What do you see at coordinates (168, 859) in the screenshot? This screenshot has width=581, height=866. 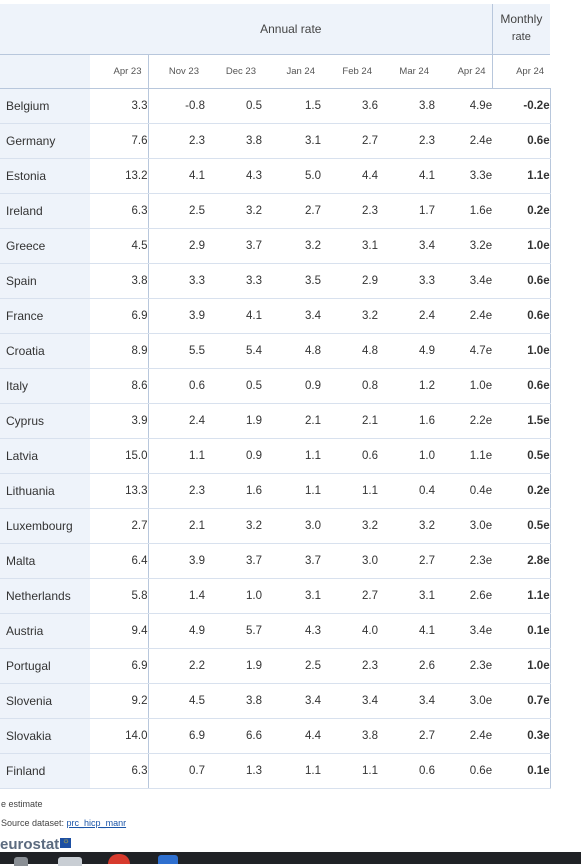 I see `social-icon` at bounding box center [168, 859].